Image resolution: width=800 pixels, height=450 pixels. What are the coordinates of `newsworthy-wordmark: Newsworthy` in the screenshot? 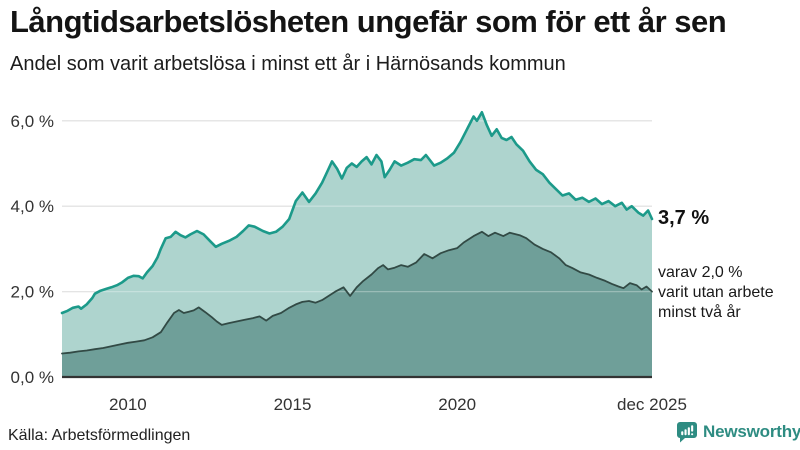 It's located at (751, 431).